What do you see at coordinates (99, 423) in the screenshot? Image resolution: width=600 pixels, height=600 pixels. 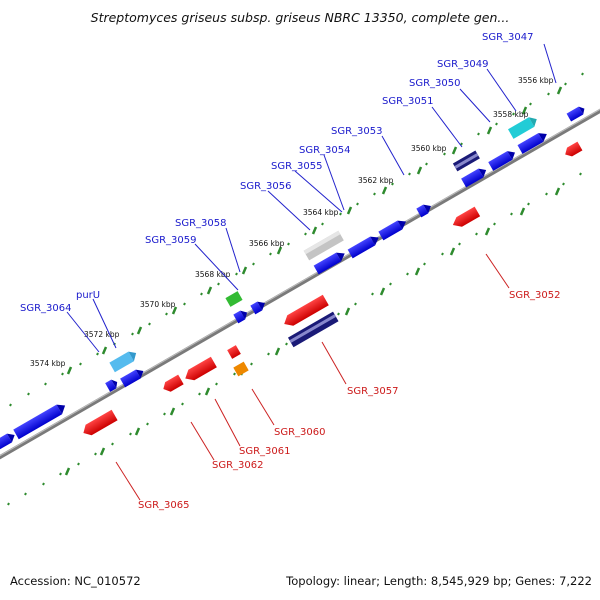 I see `gene-sgr-3065-arrow` at bounding box center [99, 423].